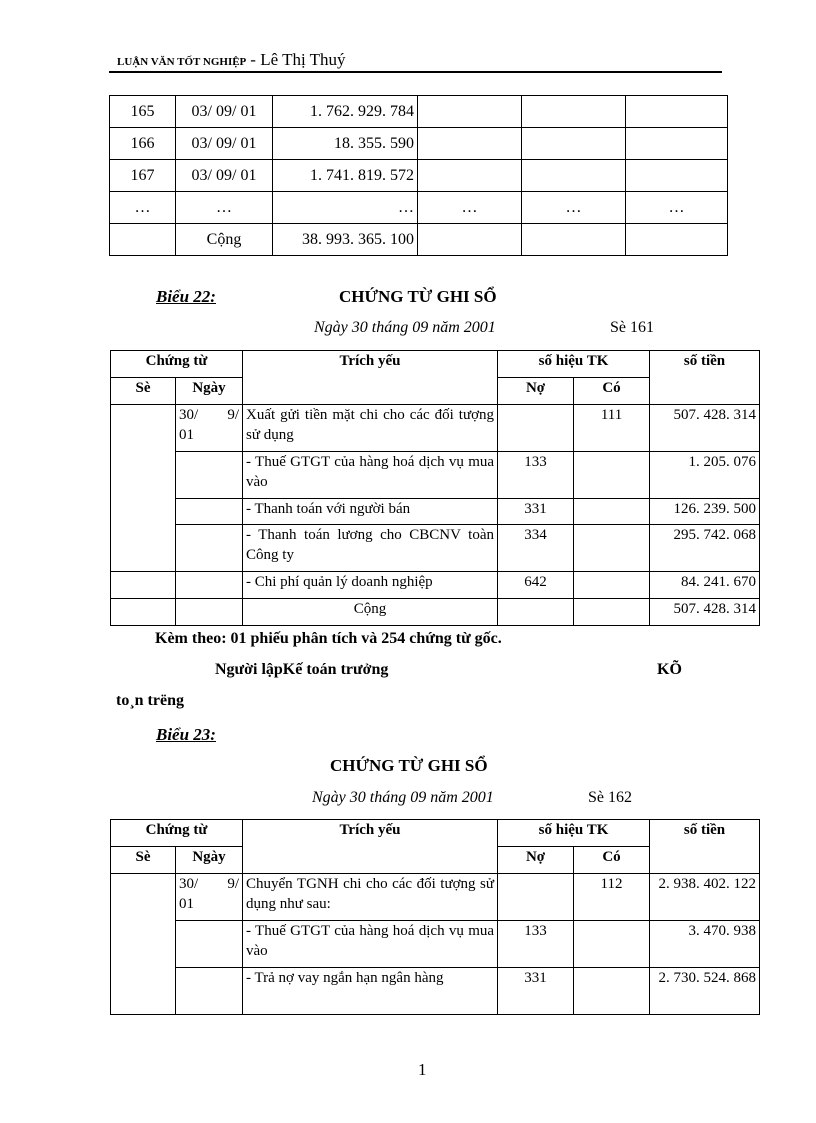 Image resolution: width=816 pixels, height=1123 pixels. What do you see at coordinates (150, 700) in the screenshot?
I see `signer-3-part2: to¸n tr­ëng` at bounding box center [150, 700].